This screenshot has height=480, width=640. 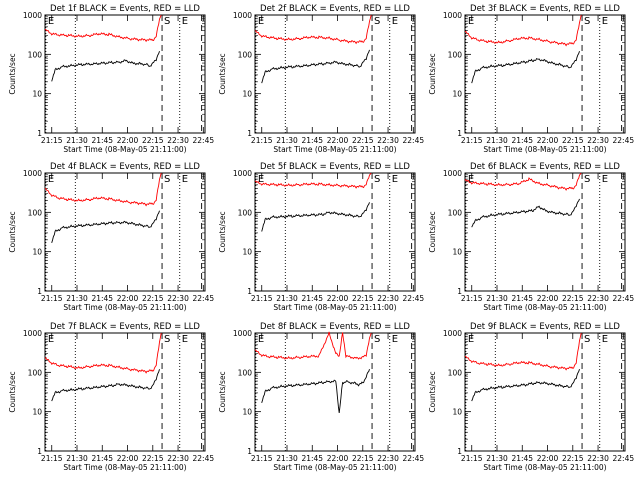 I want to click on panel-title: Det 8f BLACK = Events, RED = LLD, so click(x=335, y=327).